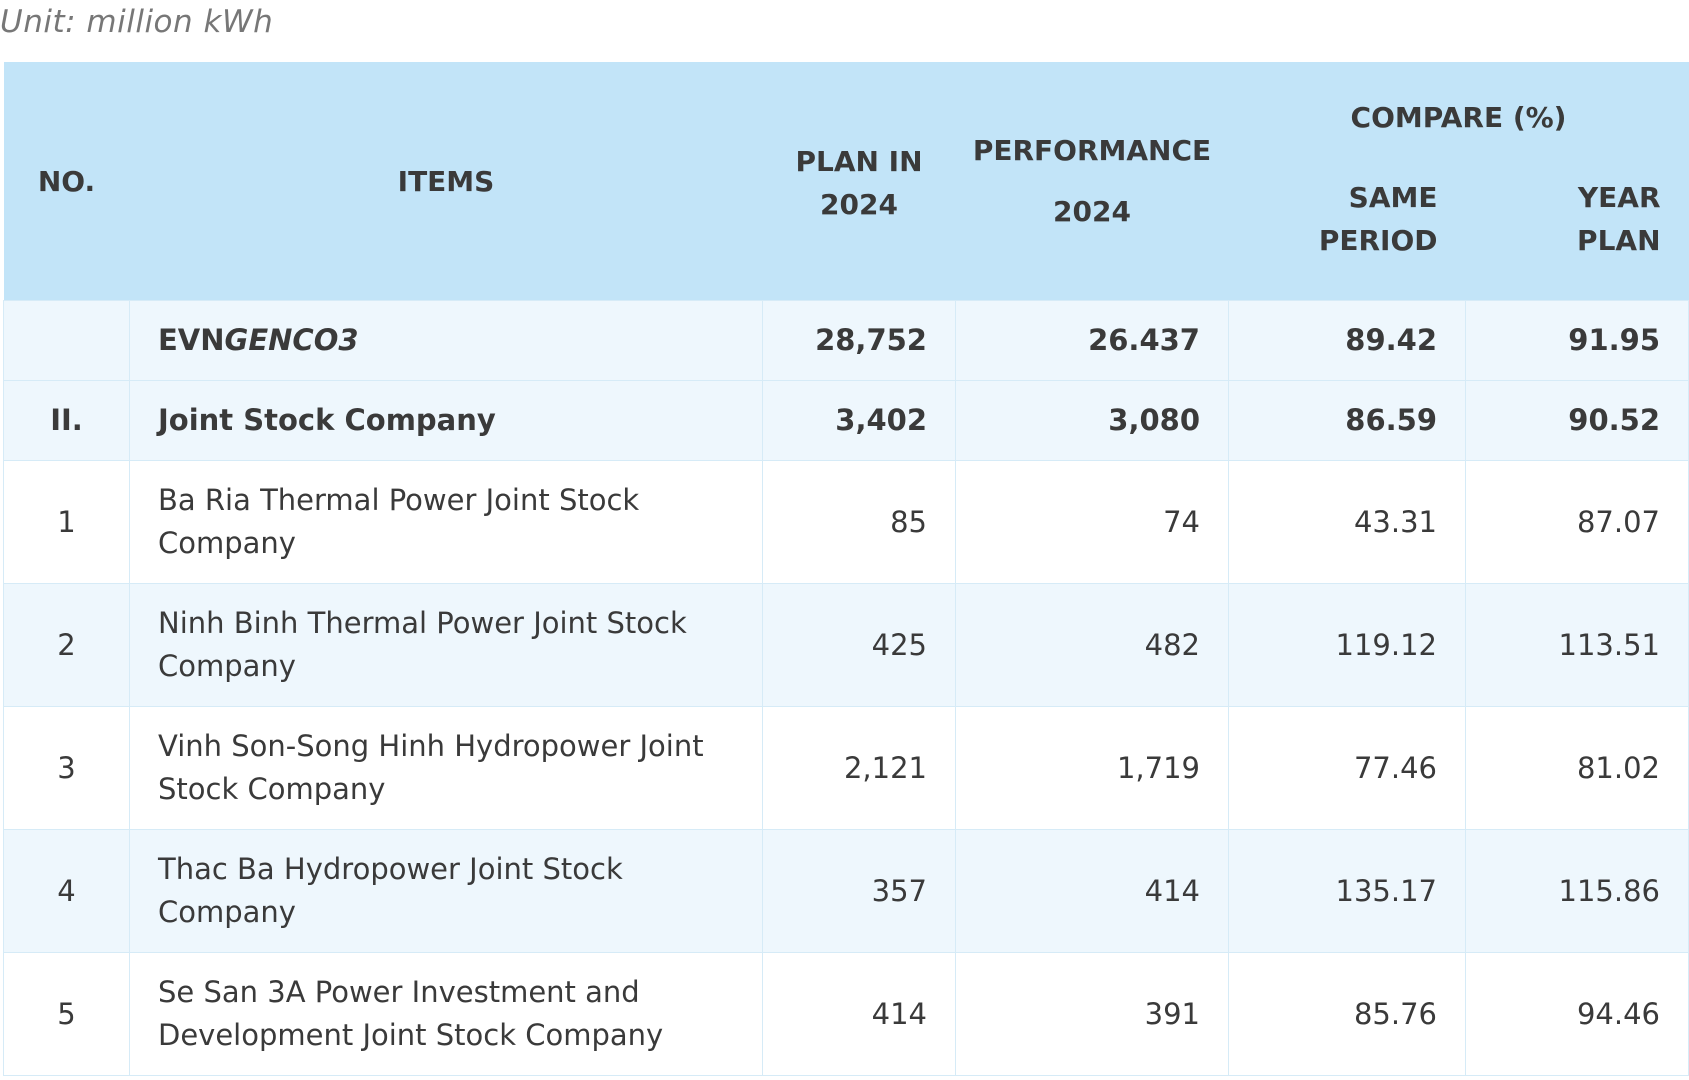 This screenshot has height=1080, width=1689. What do you see at coordinates (66, 420) in the screenshot?
I see `cell-no: II.` at bounding box center [66, 420].